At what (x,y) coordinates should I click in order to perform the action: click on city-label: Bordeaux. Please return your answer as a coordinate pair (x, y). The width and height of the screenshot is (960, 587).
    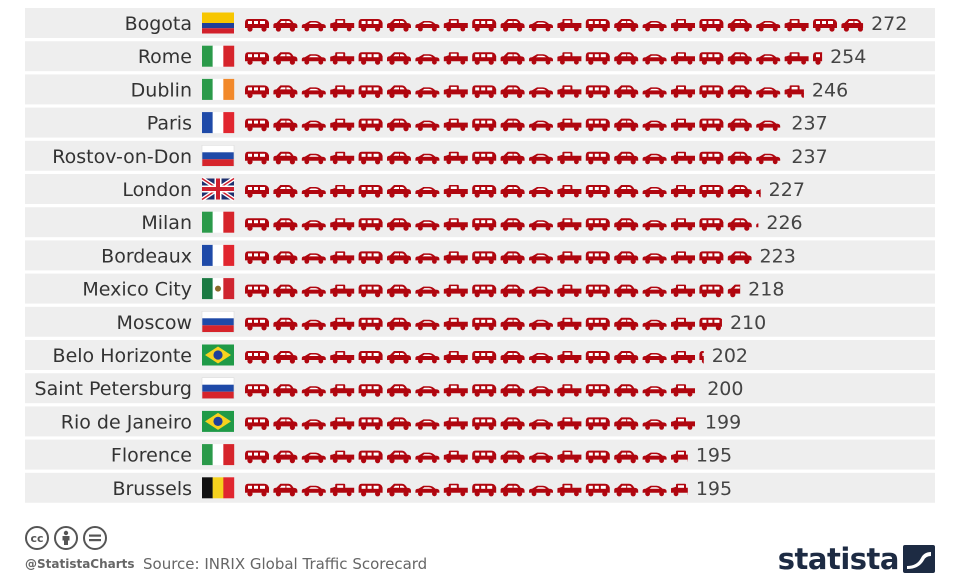
    Looking at the image, I should click on (146, 256).